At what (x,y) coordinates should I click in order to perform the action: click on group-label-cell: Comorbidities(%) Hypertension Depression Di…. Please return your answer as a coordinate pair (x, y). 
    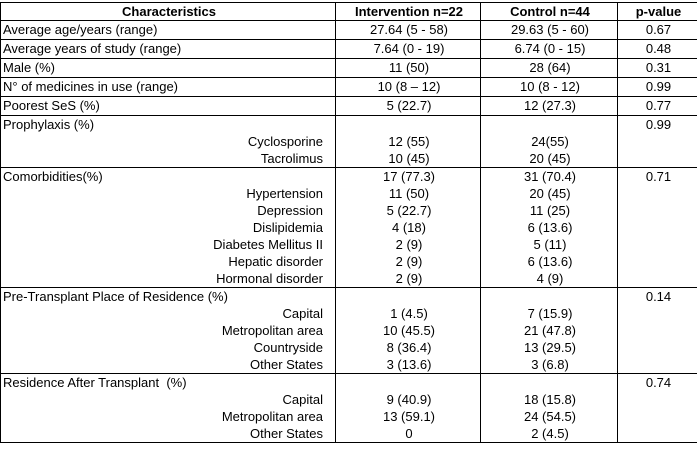
    Looking at the image, I should click on (168, 227).